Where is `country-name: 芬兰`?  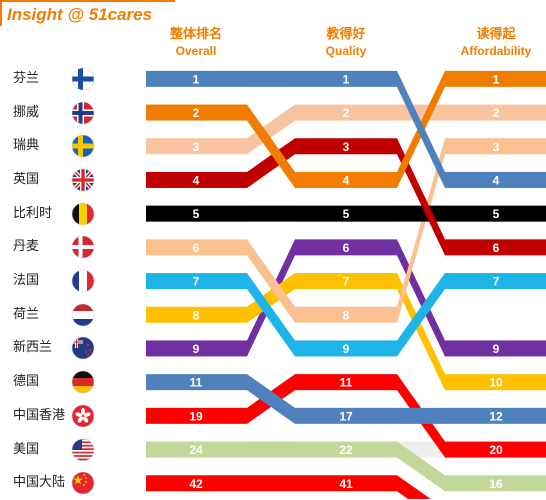 country-name: 芬兰 is located at coordinates (26, 78).